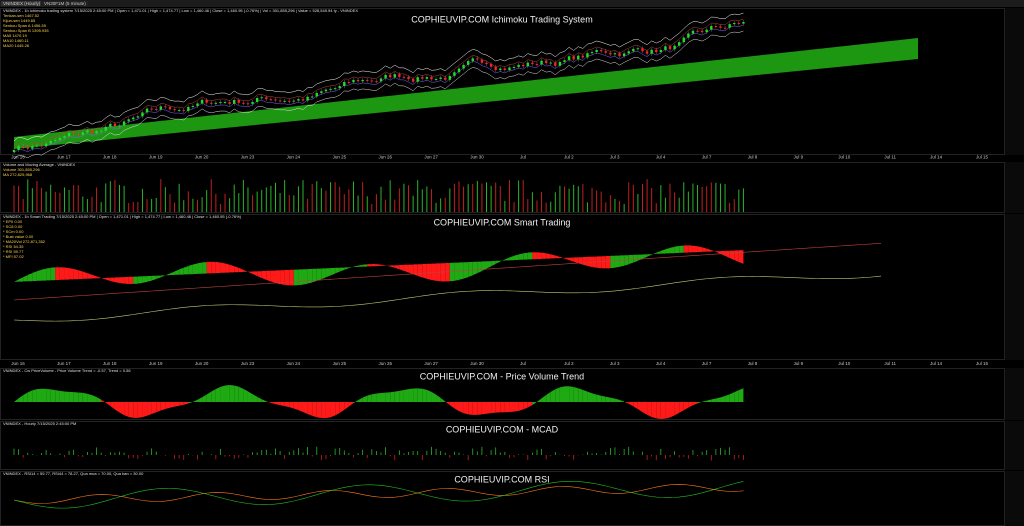  Describe the element at coordinates (24, 241) in the screenshot. I see `legend-item: * MA20Vol 272,871,352` at that location.